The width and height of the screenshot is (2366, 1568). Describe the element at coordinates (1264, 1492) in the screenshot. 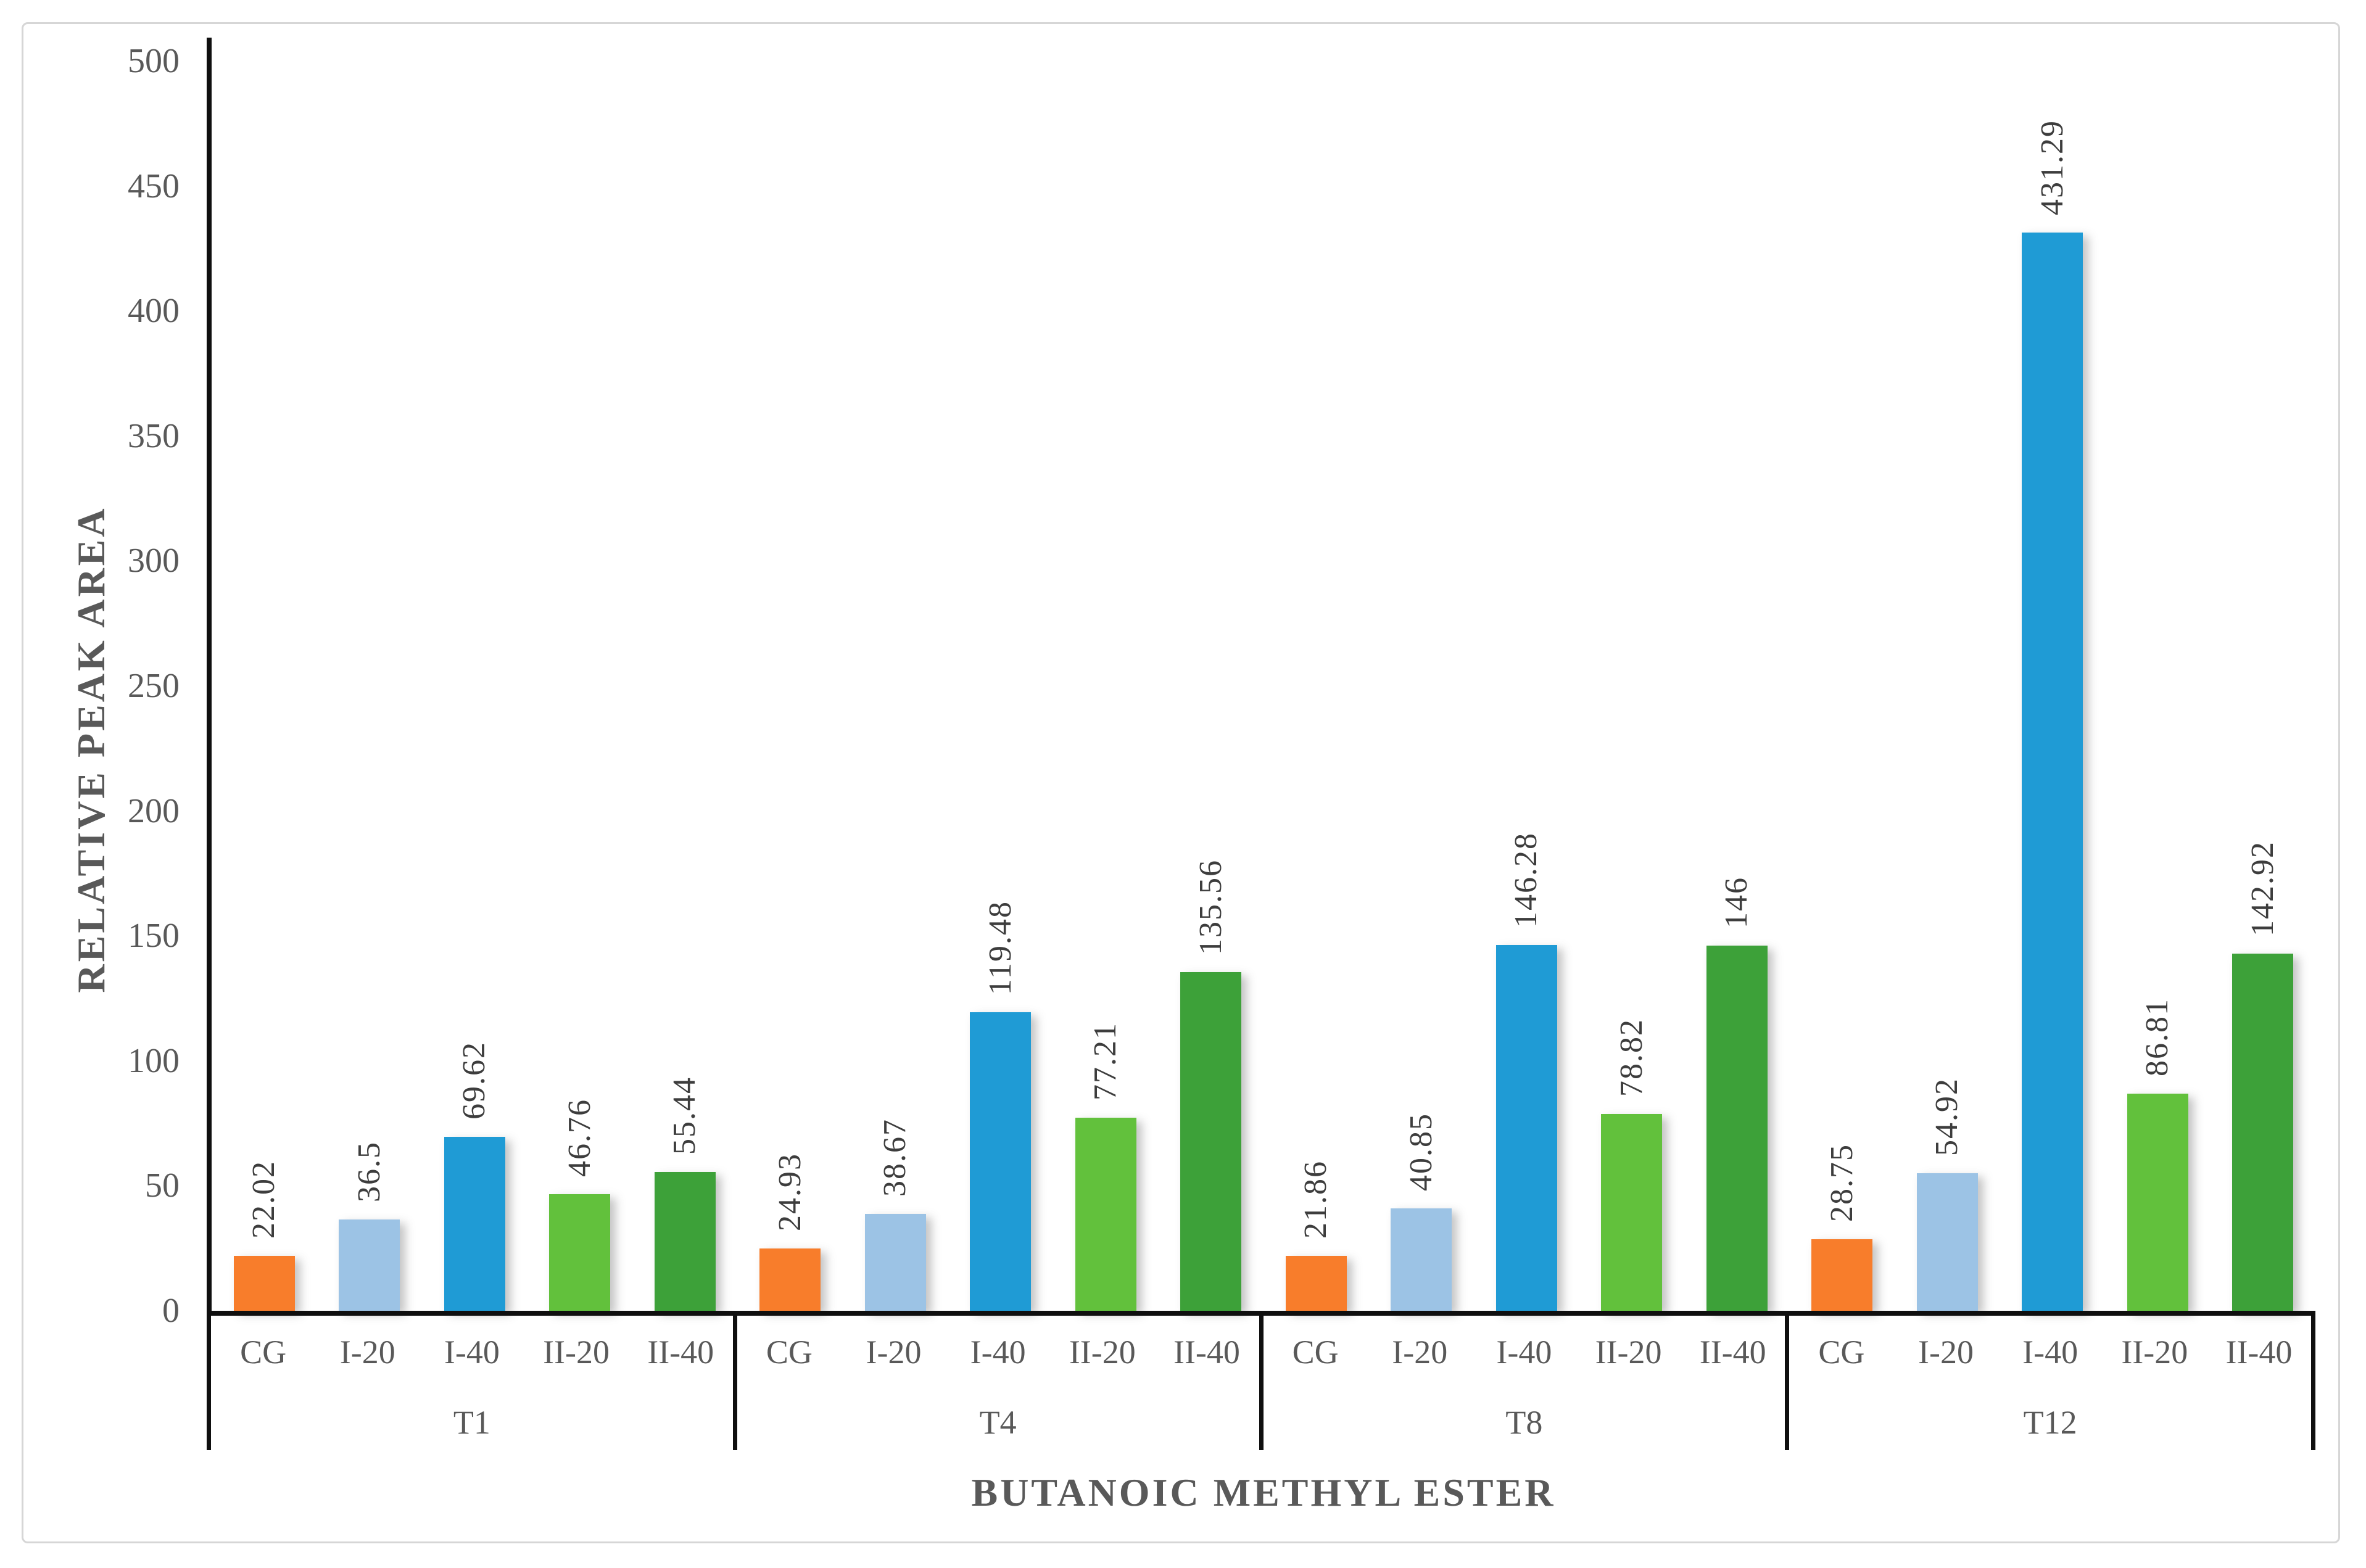

I see `x-axis-title: BUTANOIC METHYL ESTER` at that location.